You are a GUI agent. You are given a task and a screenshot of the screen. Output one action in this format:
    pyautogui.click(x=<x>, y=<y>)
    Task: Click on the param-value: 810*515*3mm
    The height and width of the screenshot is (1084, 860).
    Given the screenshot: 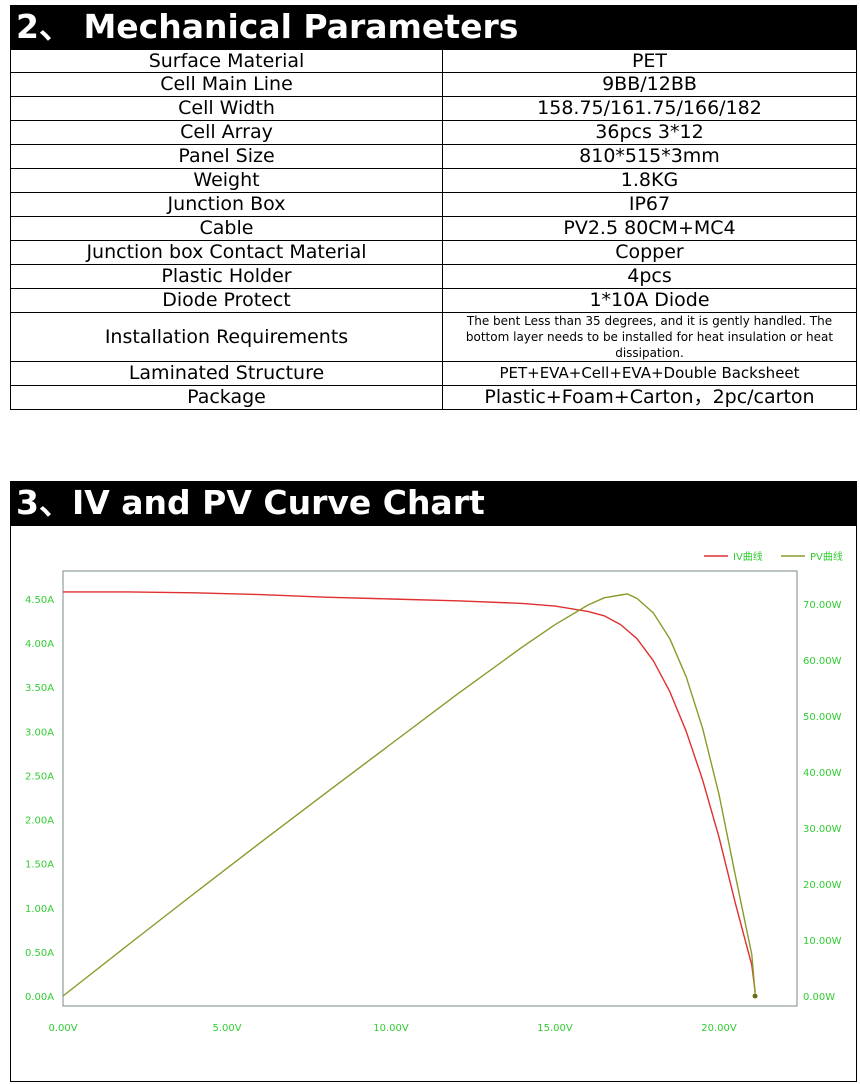 What is the action you would take?
    pyautogui.click(x=649, y=156)
    